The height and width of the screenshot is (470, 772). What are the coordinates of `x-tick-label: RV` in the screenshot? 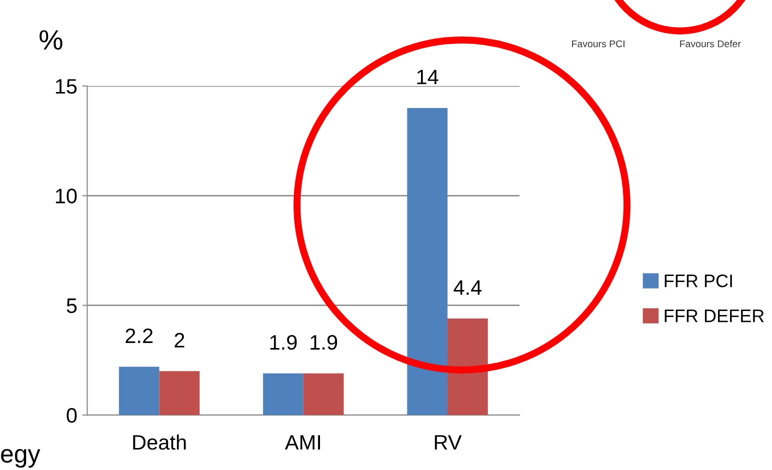 It's located at (448, 442).